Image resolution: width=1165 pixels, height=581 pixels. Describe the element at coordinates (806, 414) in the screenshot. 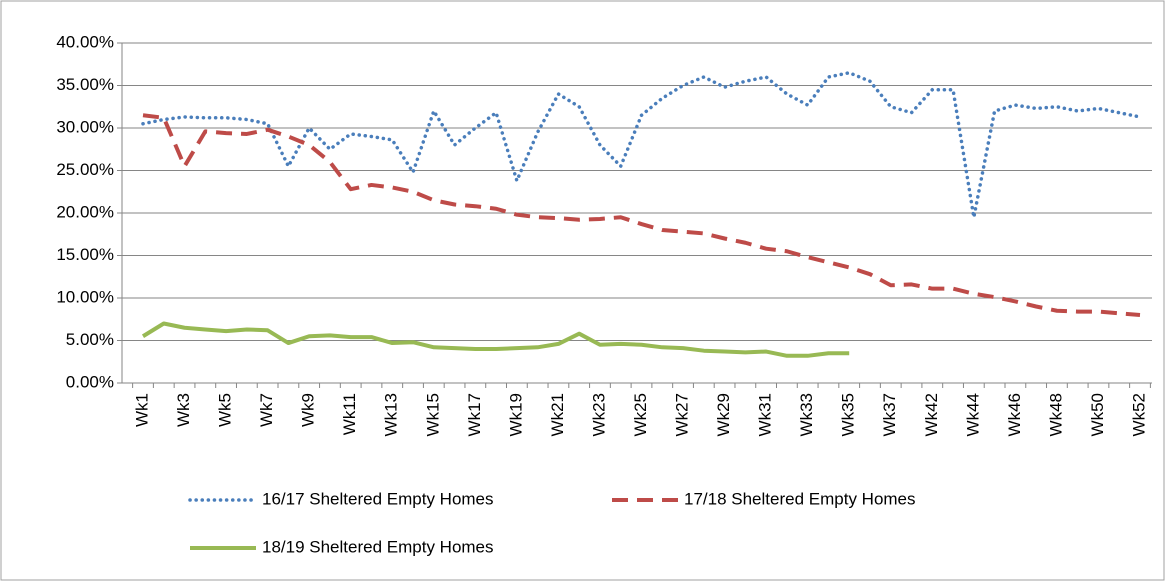

I see `x-tick-label: Wk33` at that location.